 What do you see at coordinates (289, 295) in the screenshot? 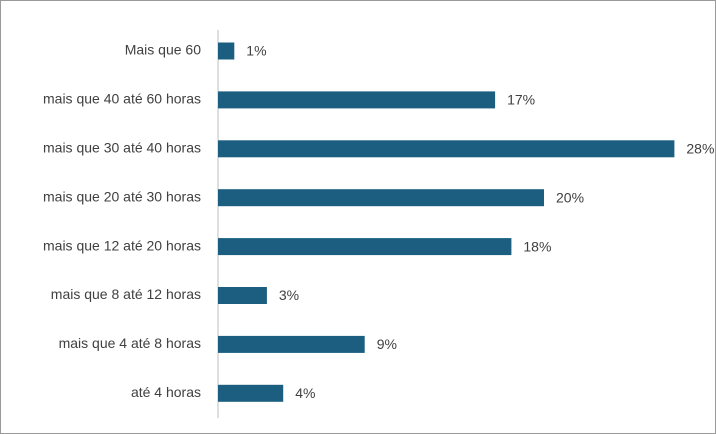
I see `data-label: 3%` at bounding box center [289, 295].